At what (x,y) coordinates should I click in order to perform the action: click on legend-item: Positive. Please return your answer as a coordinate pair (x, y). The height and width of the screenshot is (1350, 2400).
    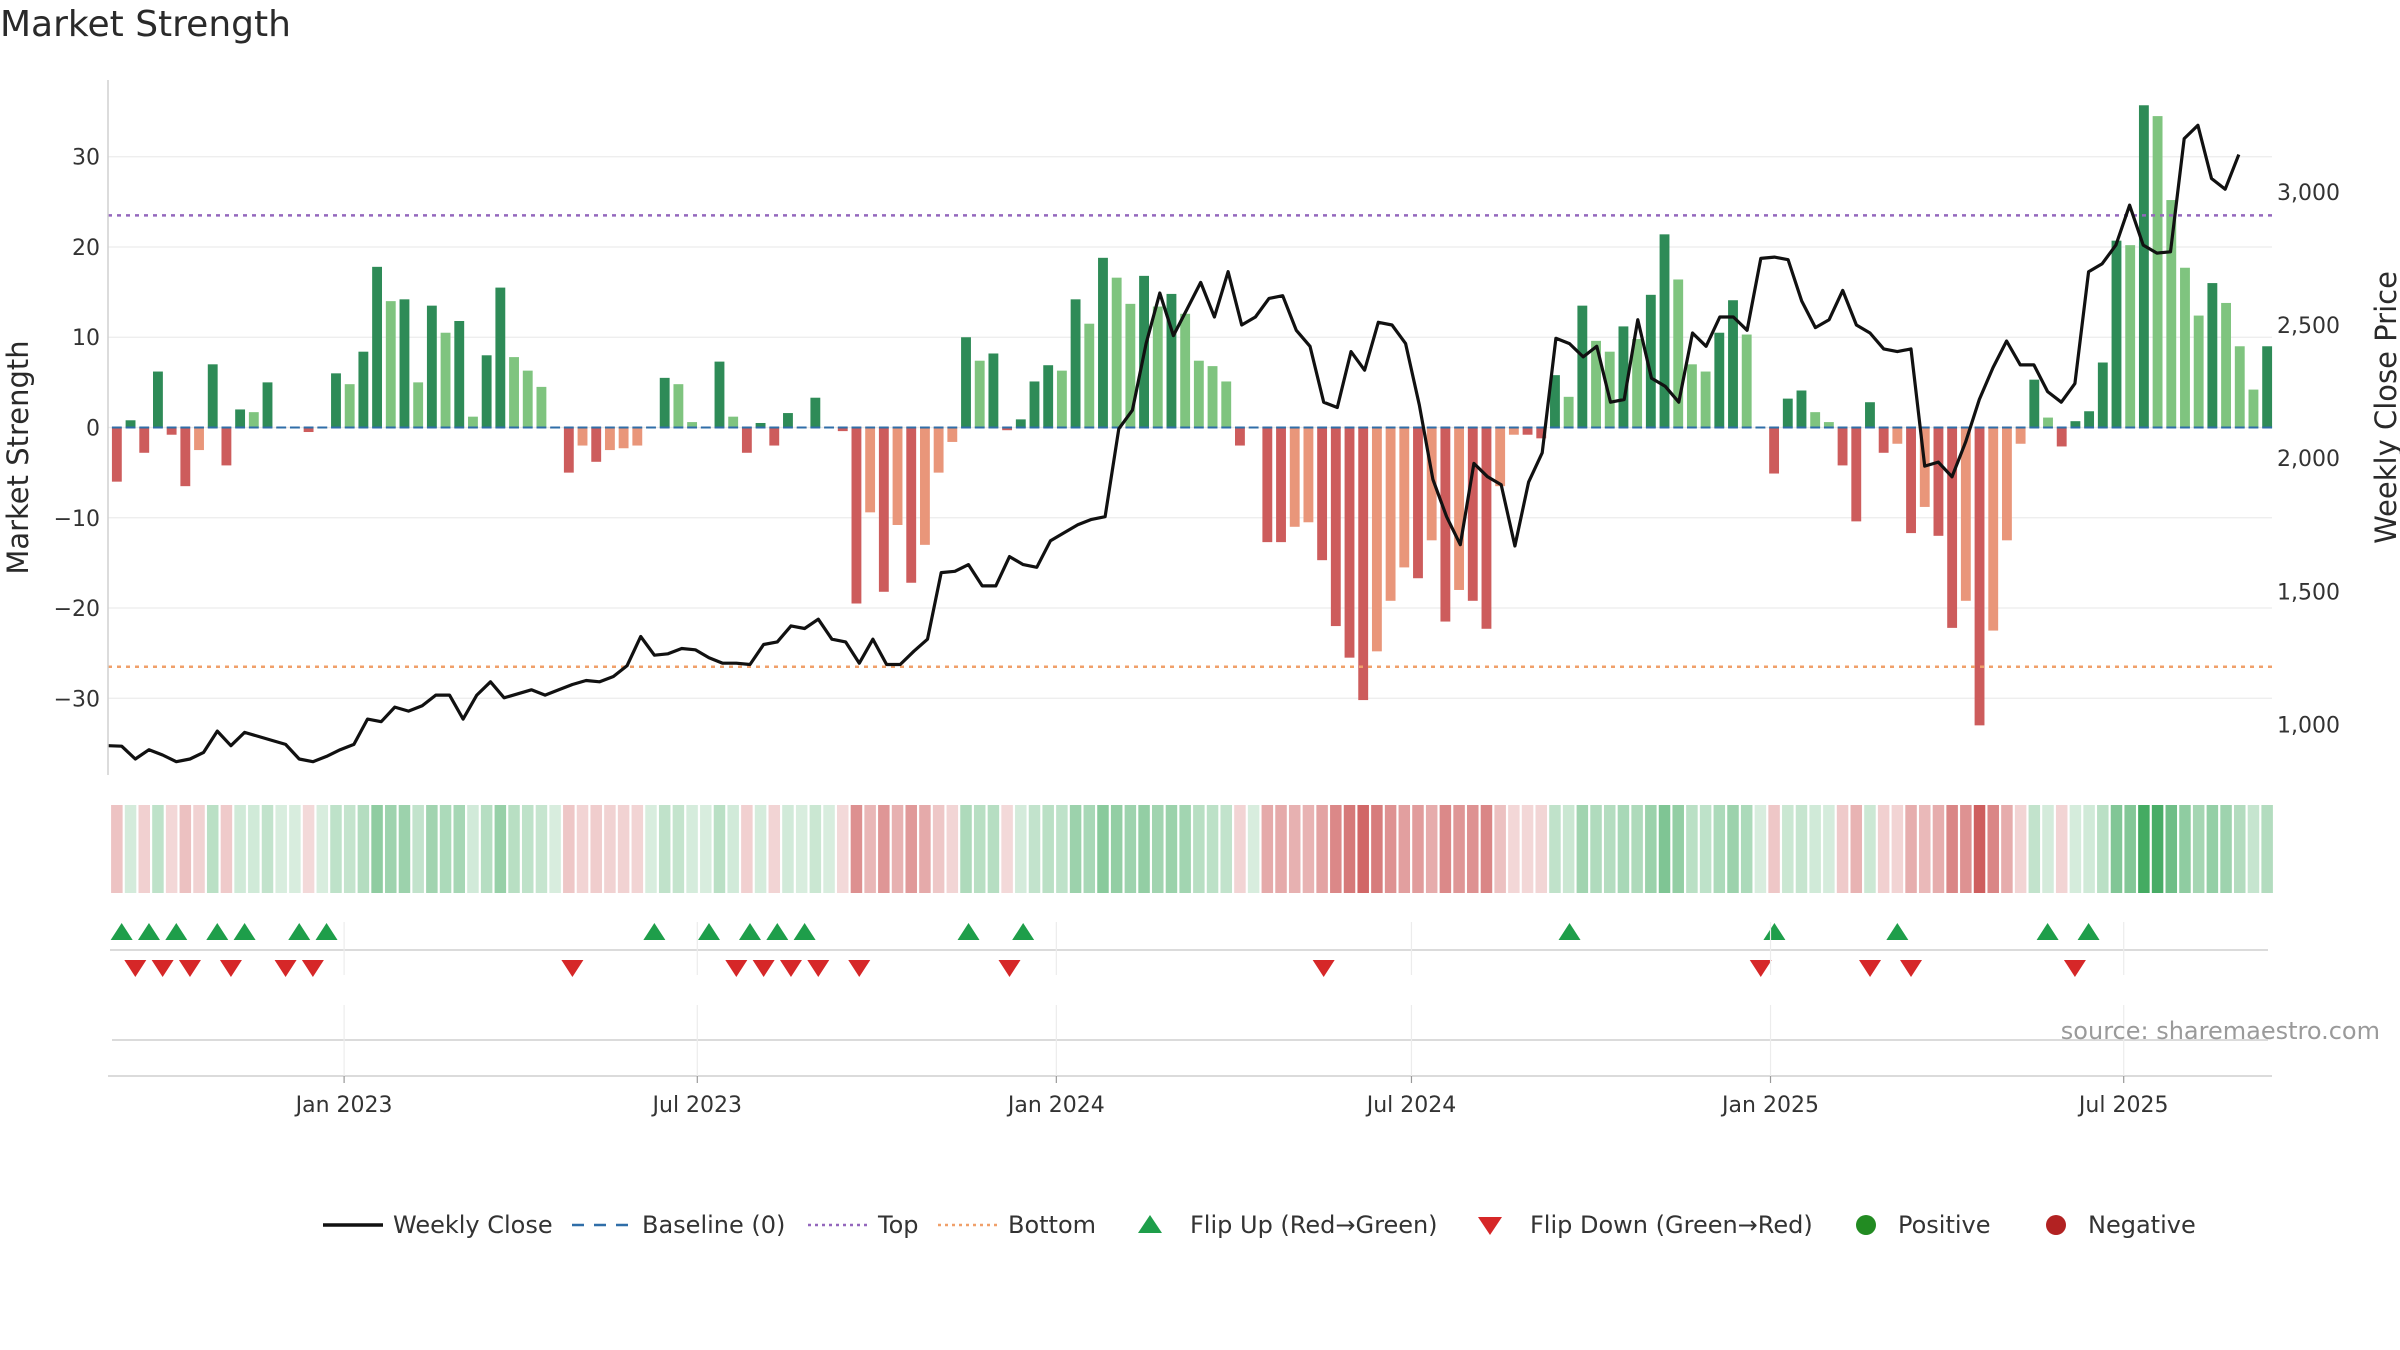
    Looking at the image, I should click on (1923, 1225).